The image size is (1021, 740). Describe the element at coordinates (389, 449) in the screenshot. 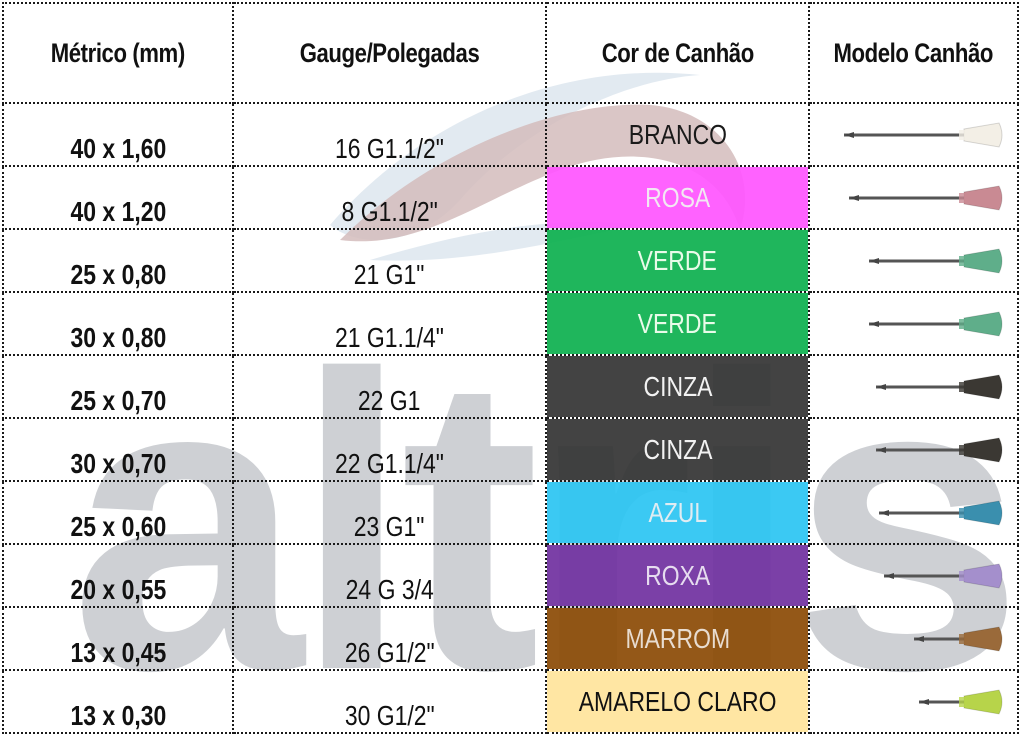

I see `gauge-cell: 22 G1.1/4"` at that location.